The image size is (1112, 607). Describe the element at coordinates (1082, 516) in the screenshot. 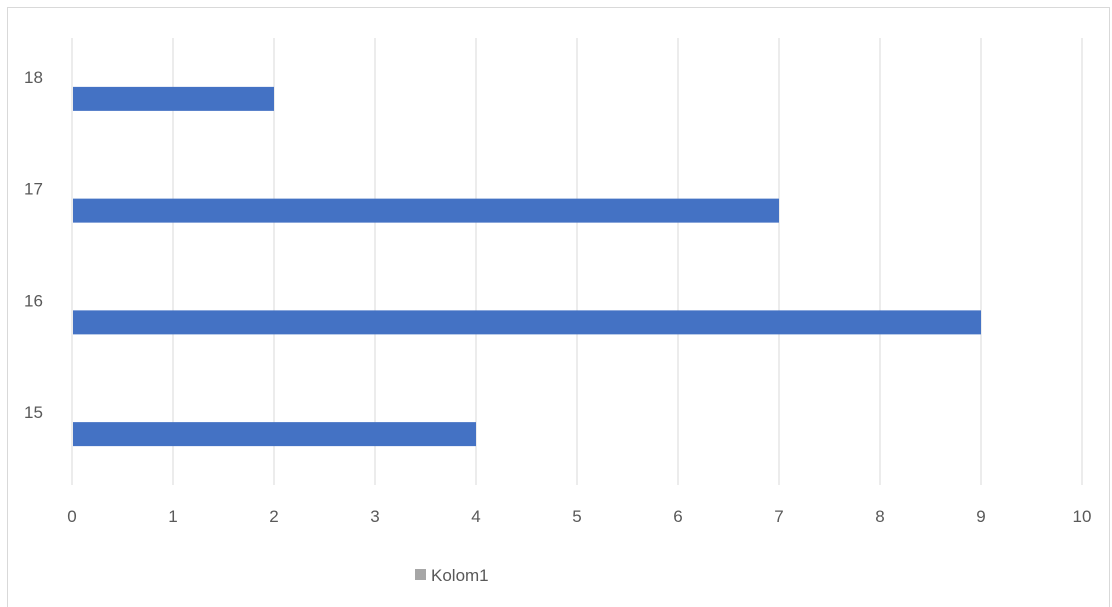

I see `x-tick-label: 10` at that location.